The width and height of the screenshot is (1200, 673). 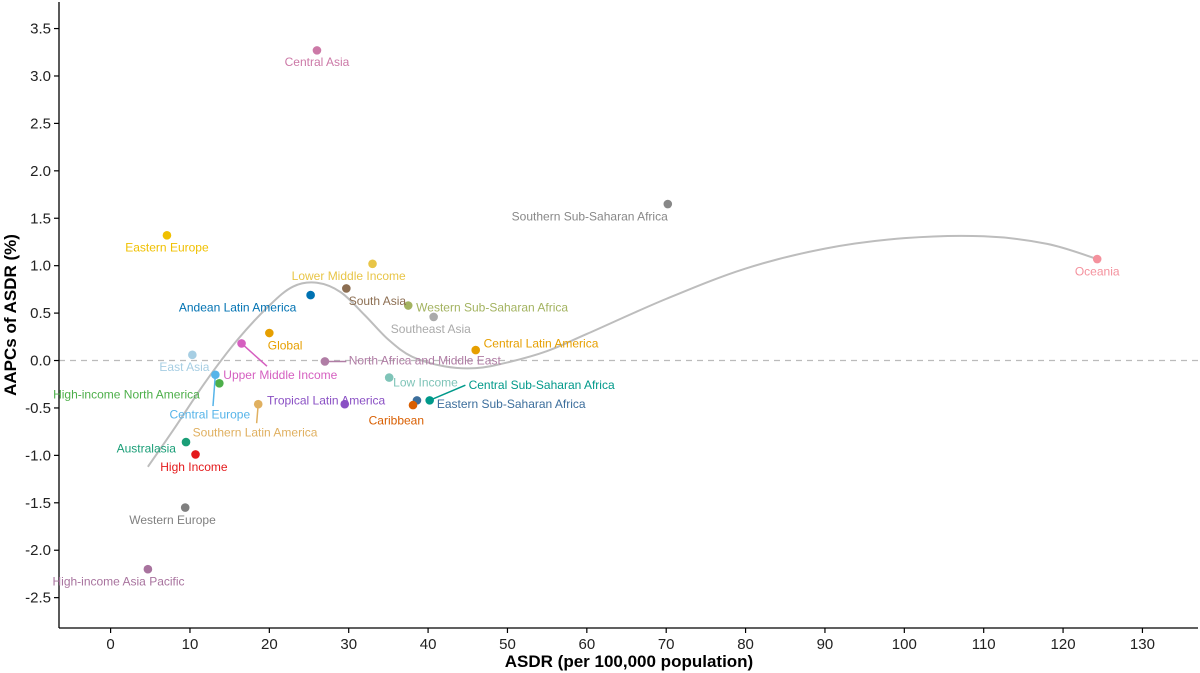 What do you see at coordinates (507, 644) in the screenshot?
I see `x-tick-label: 50` at bounding box center [507, 644].